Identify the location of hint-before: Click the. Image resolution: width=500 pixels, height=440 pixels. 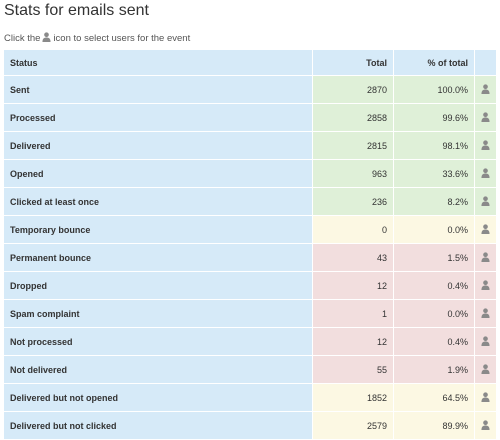
(22, 38).